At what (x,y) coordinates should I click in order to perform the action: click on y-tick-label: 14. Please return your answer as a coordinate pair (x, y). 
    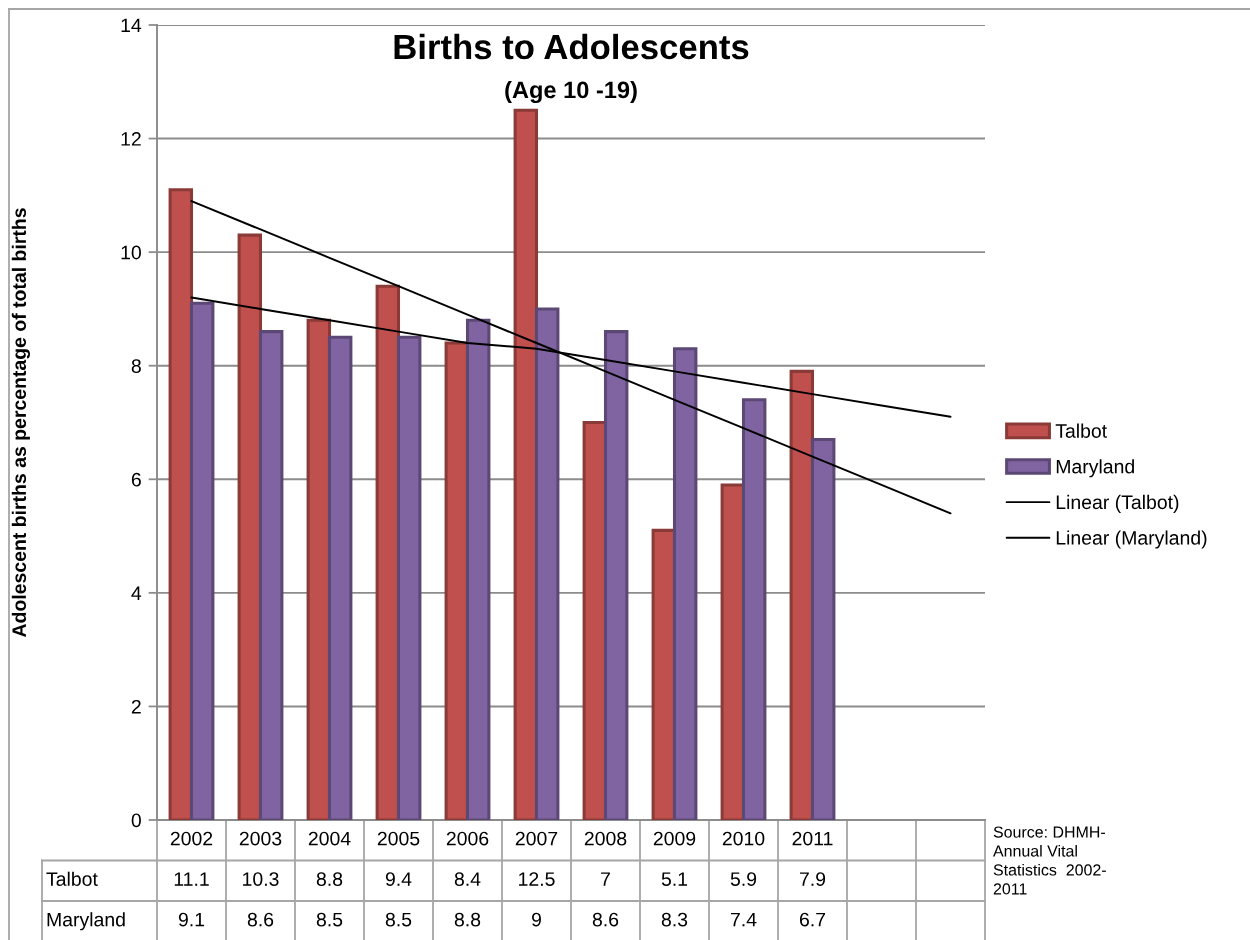
    Looking at the image, I should click on (131, 25).